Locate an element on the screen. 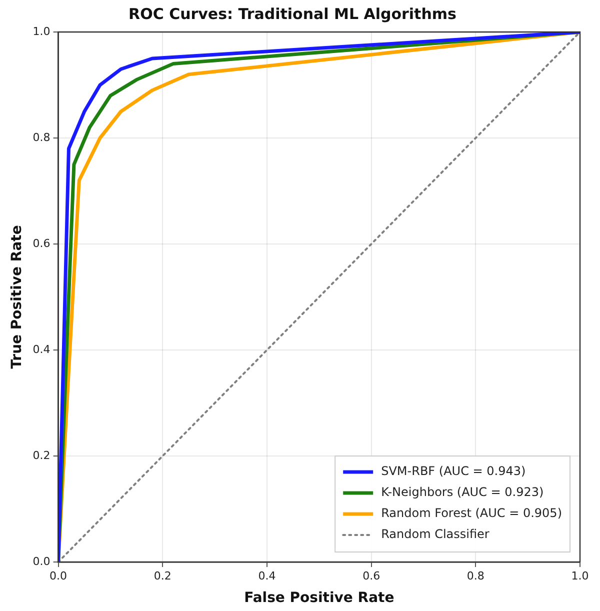 This screenshot has width=600, height=611. y-axis-title: True Positive Rate is located at coordinates (17, 297).